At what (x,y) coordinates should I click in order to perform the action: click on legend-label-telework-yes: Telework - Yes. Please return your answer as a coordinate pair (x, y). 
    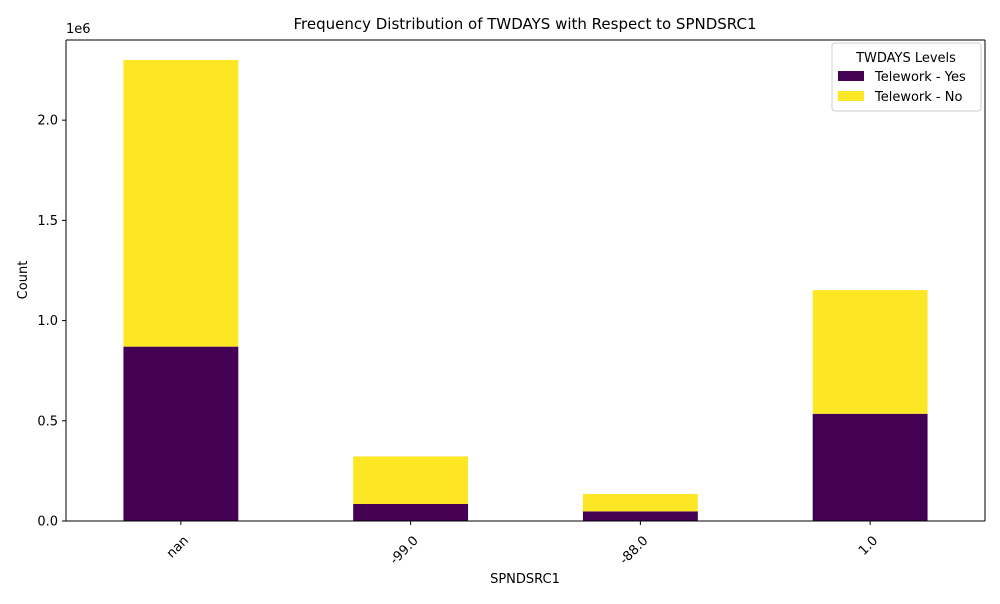
    Looking at the image, I should click on (920, 77).